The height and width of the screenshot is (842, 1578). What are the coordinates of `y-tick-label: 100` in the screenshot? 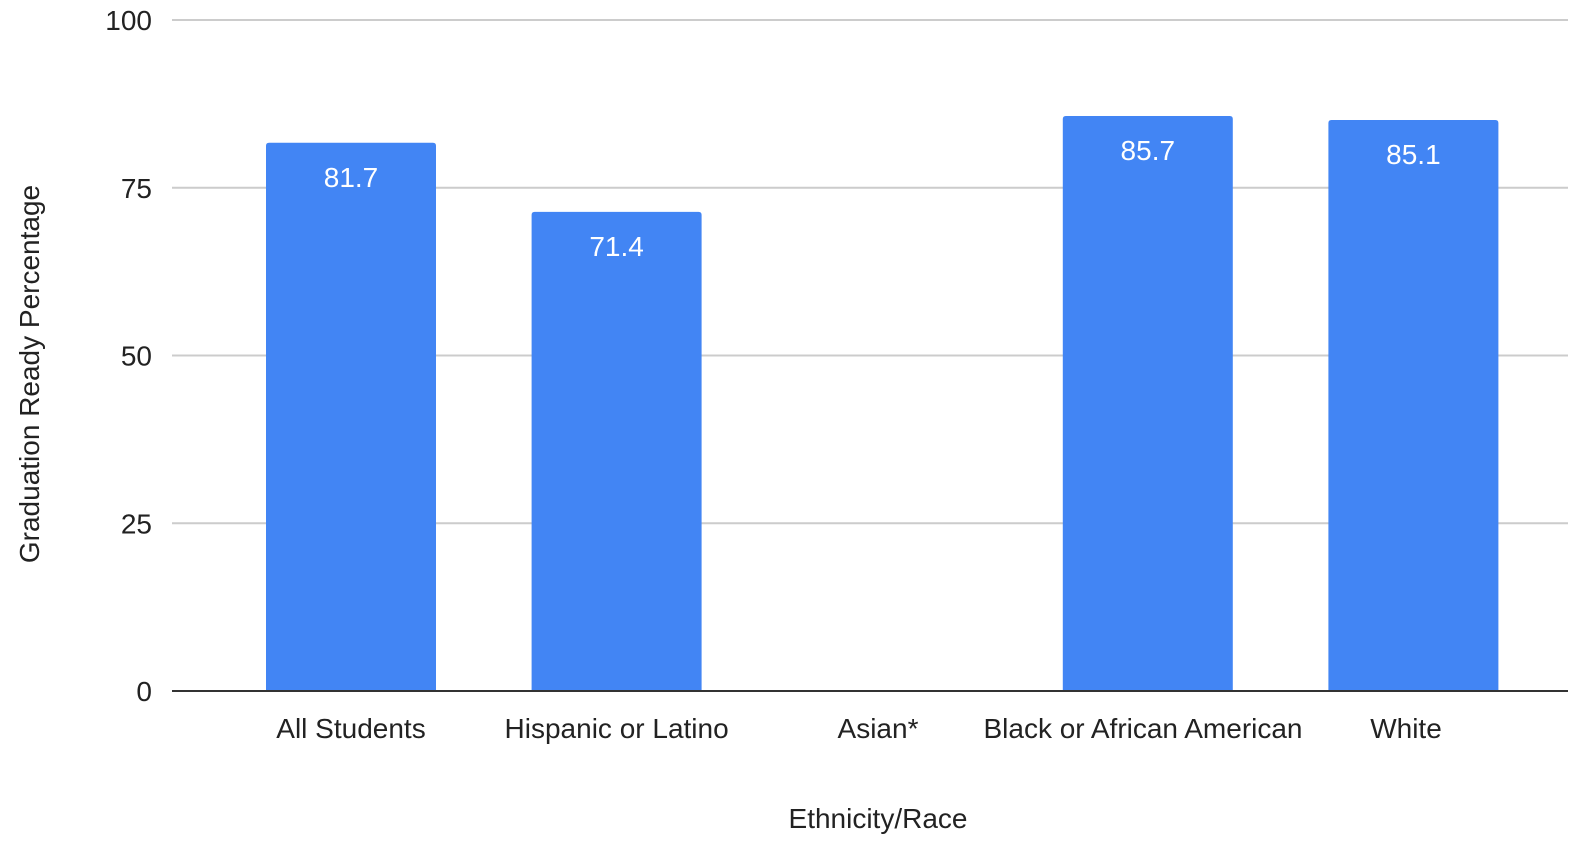 It's located at (128, 20).